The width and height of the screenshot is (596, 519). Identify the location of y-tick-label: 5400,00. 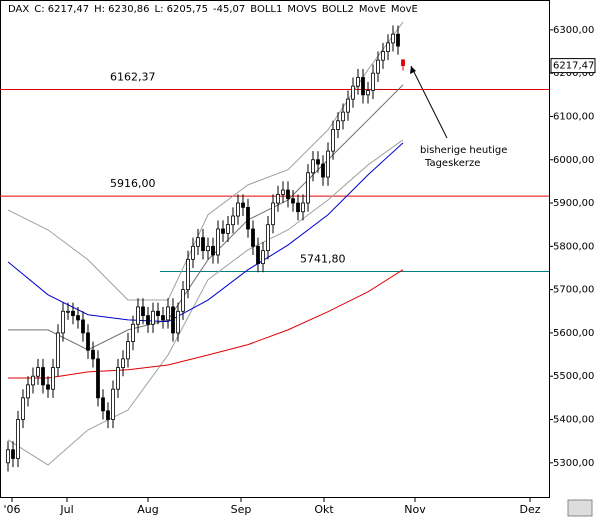
(573, 420).